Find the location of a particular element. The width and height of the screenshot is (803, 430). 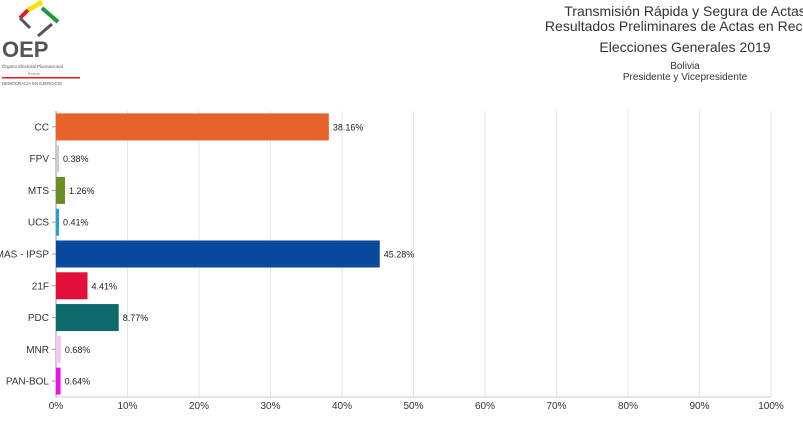

data-label: 4.41% is located at coordinates (105, 286).